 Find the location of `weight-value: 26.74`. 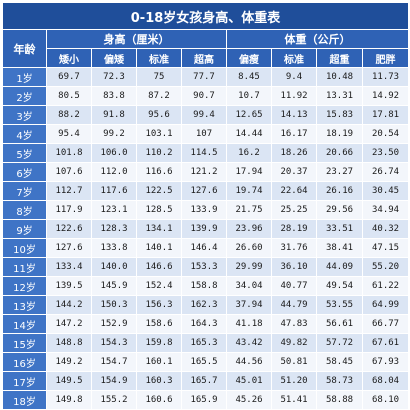

weight-value: 26.74 is located at coordinates (385, 172).